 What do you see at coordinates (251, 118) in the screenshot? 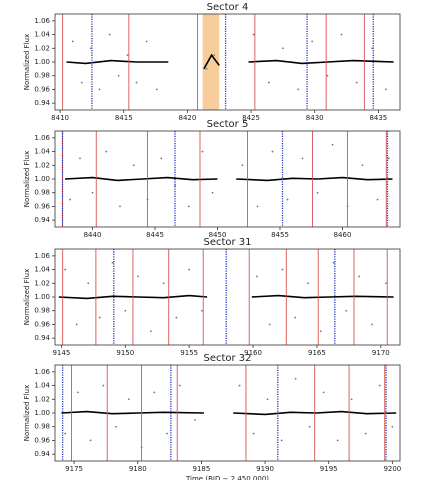
I see `x-tick-label: 8425` at bounding box center [251, 118].